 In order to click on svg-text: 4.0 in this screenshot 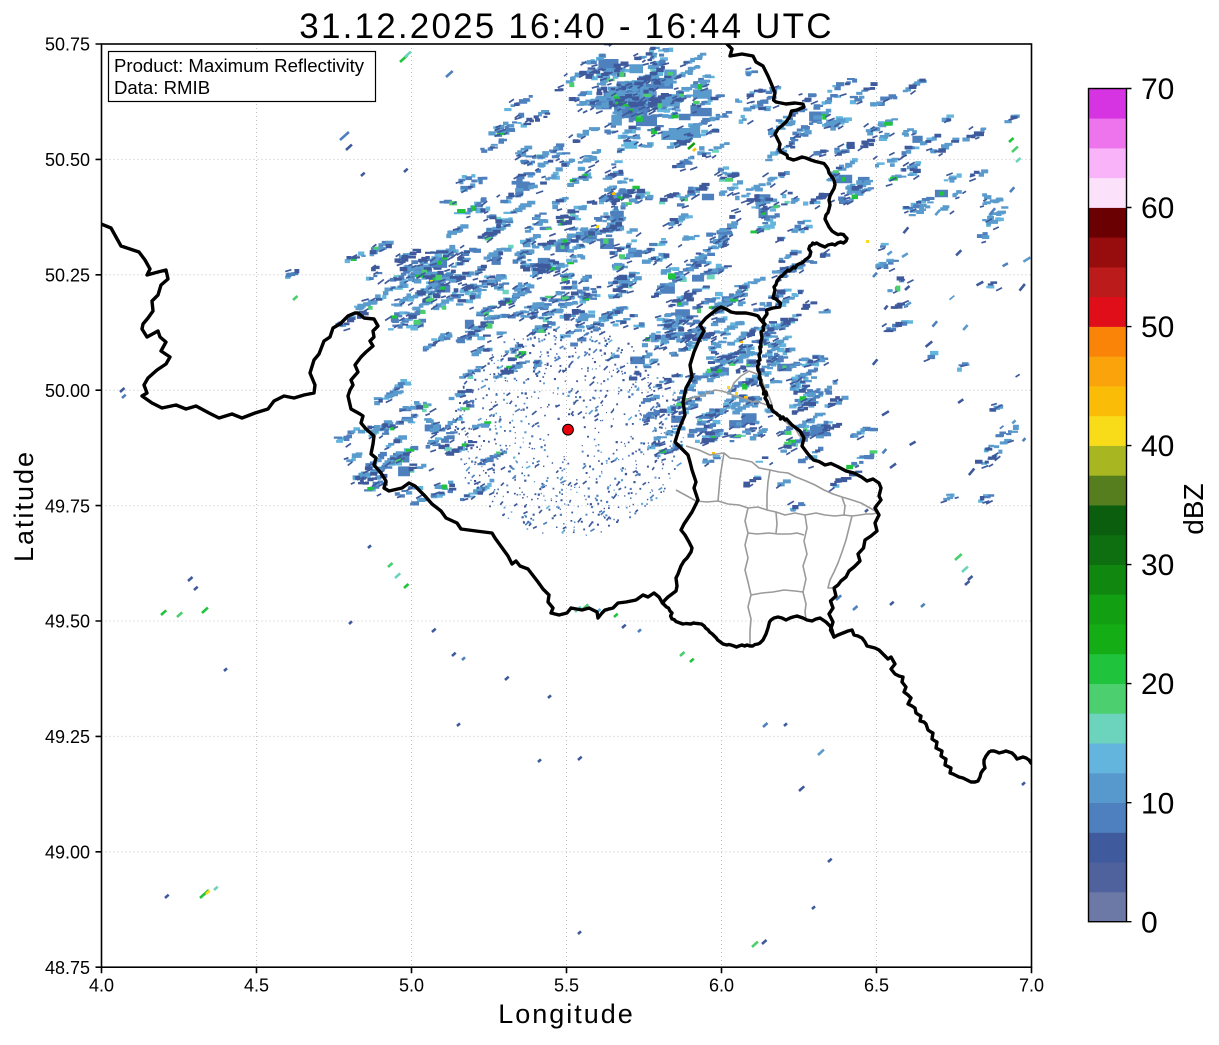, I will do `click(101, 986)`.